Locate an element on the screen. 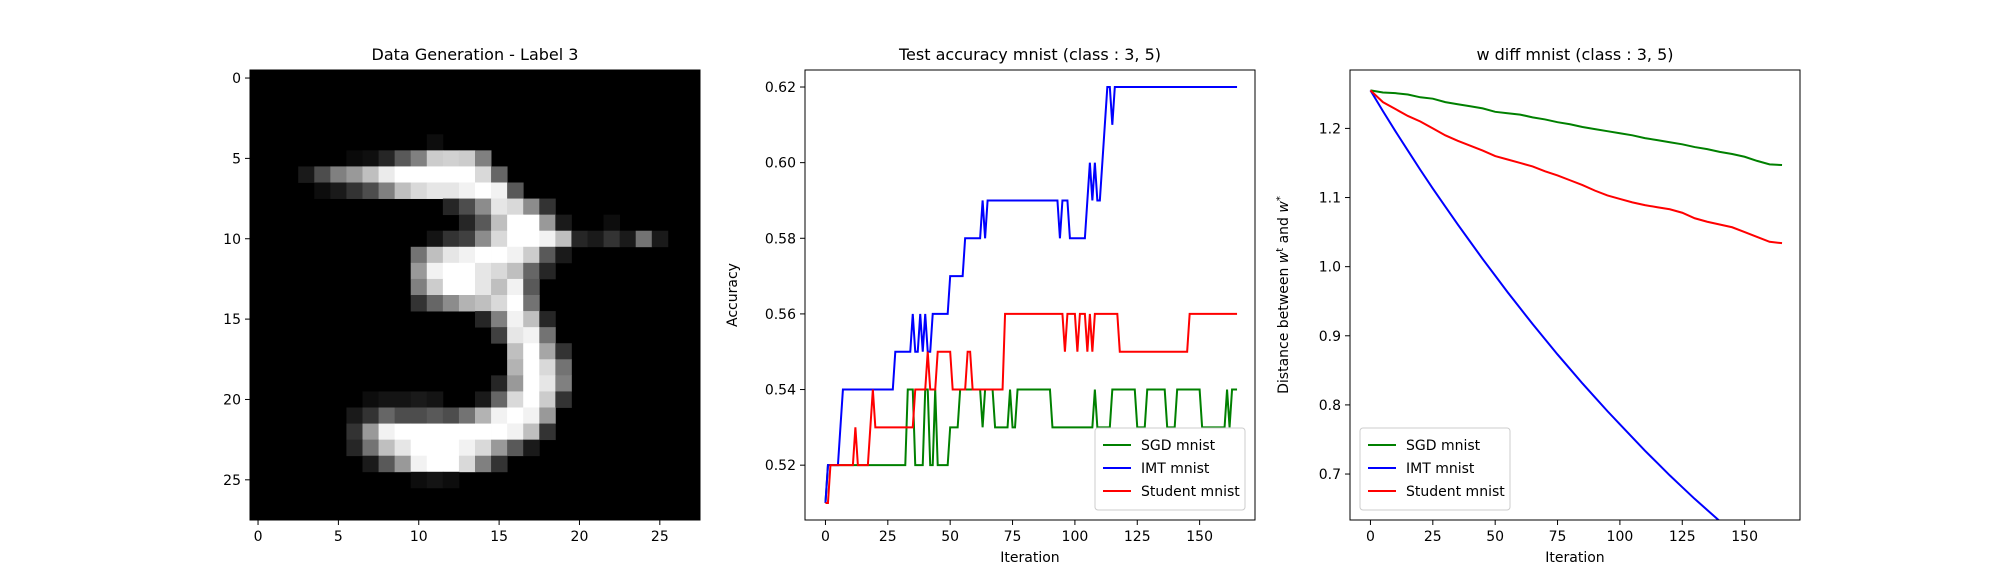 The height and width of the screenshot is (580, 2000). y-tick-label: 1.2 is located at coordinates (1330, 129).